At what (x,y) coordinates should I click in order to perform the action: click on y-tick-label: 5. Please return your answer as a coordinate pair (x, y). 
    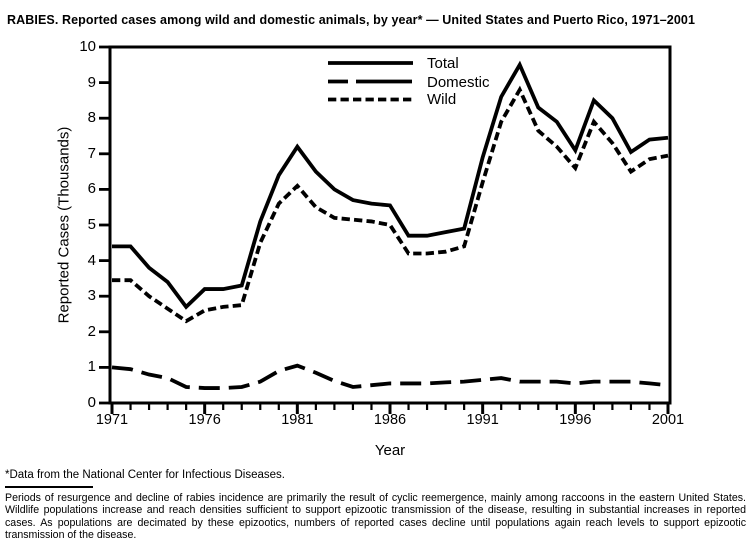
    Looking at the image, I should click on (91, 224).